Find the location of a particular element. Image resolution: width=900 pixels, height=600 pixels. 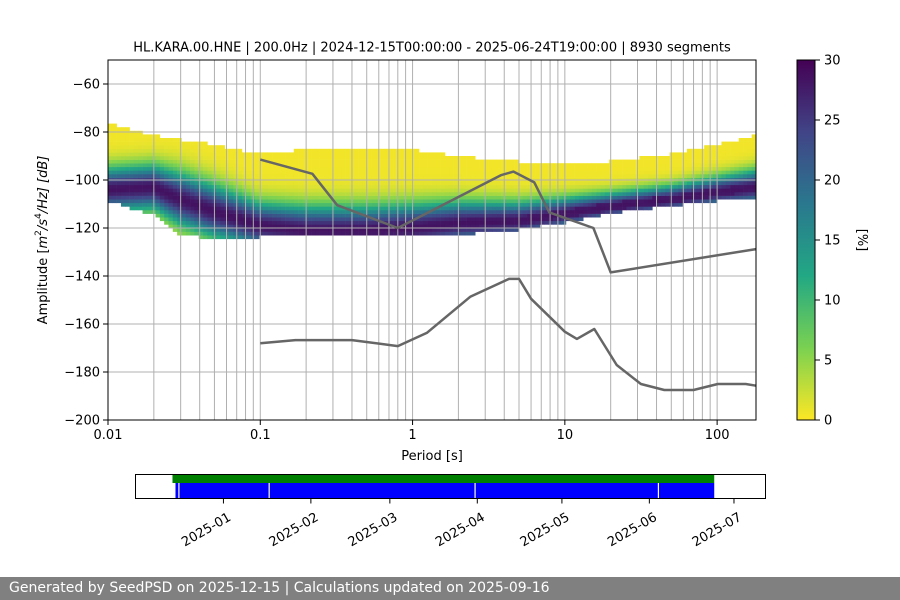

x-tick-label: 10 is located at coordinates (565, 435).